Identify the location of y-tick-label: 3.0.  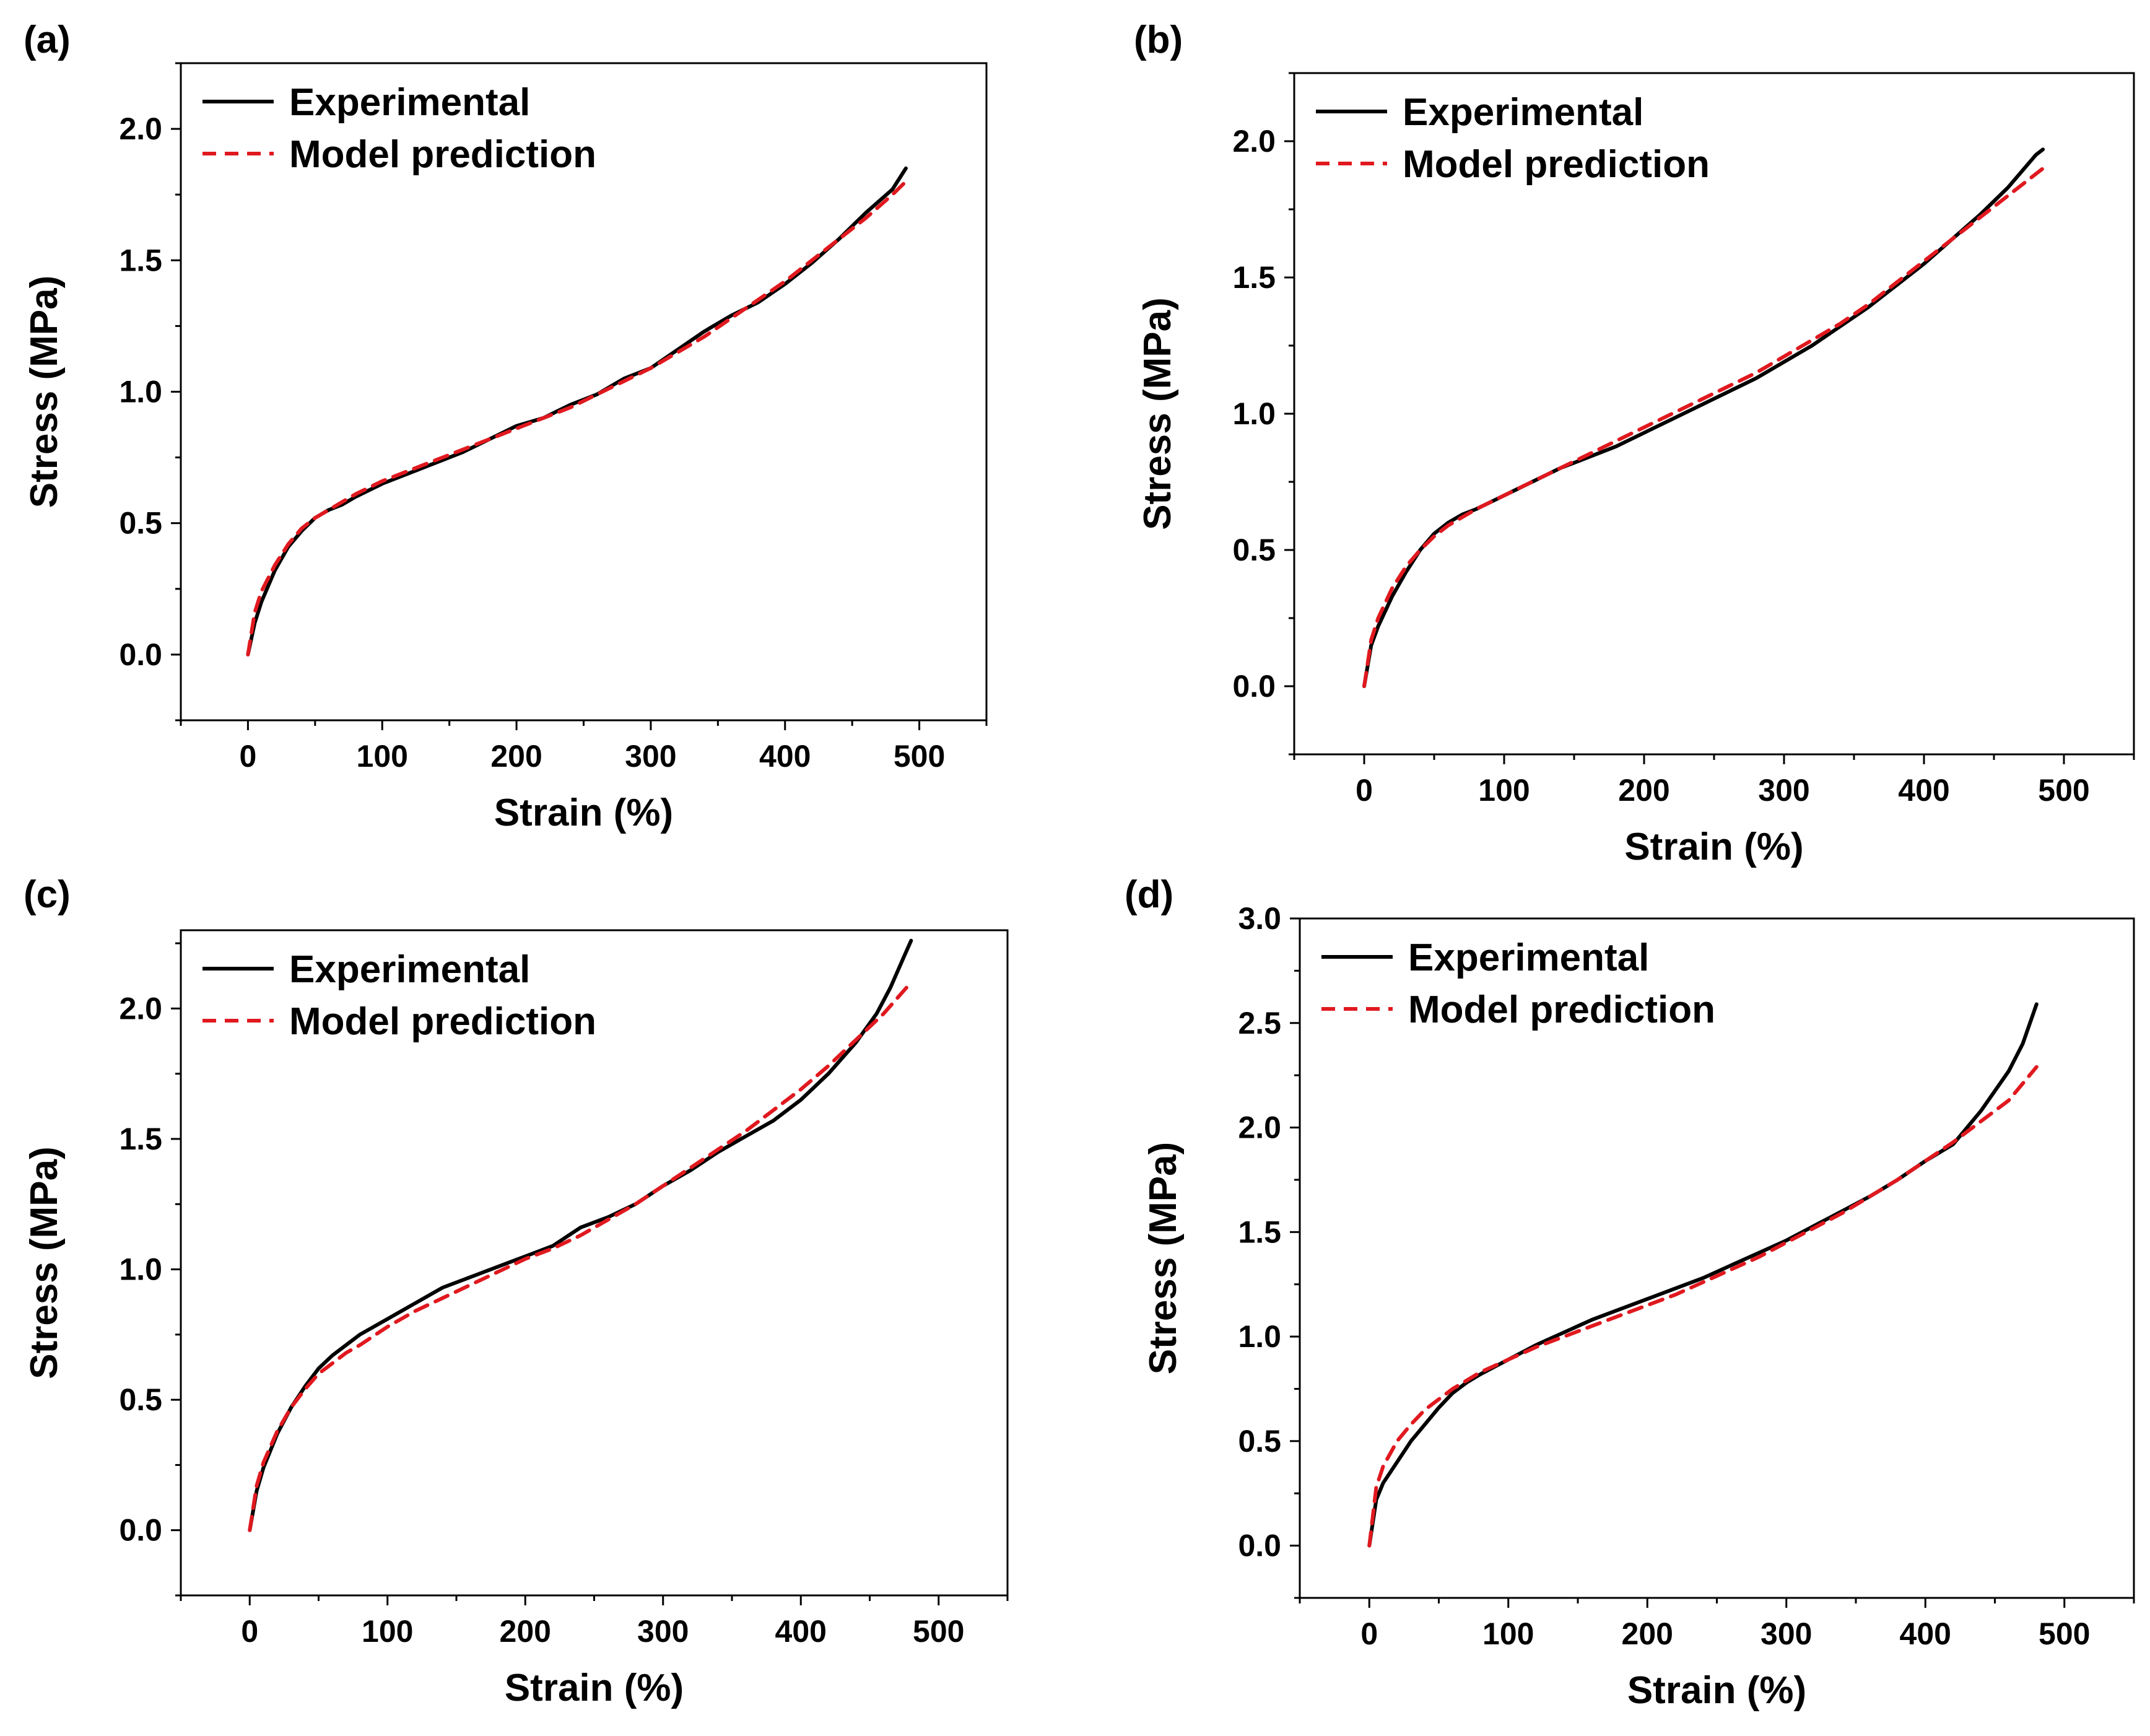
(1259, 918).